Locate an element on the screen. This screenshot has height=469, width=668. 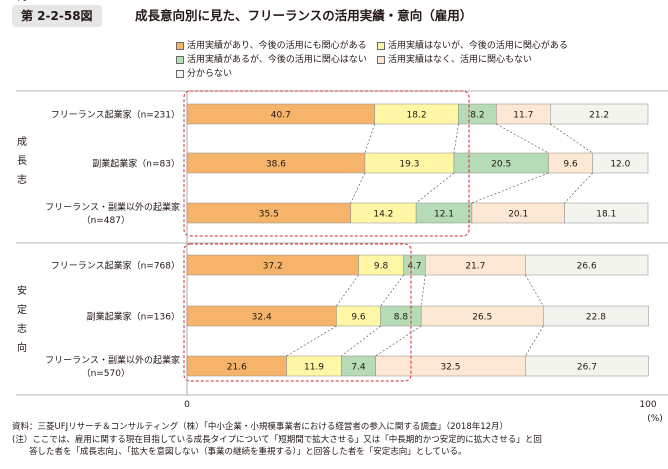
group-label-char: 安 is located at coordinates (22, 290).